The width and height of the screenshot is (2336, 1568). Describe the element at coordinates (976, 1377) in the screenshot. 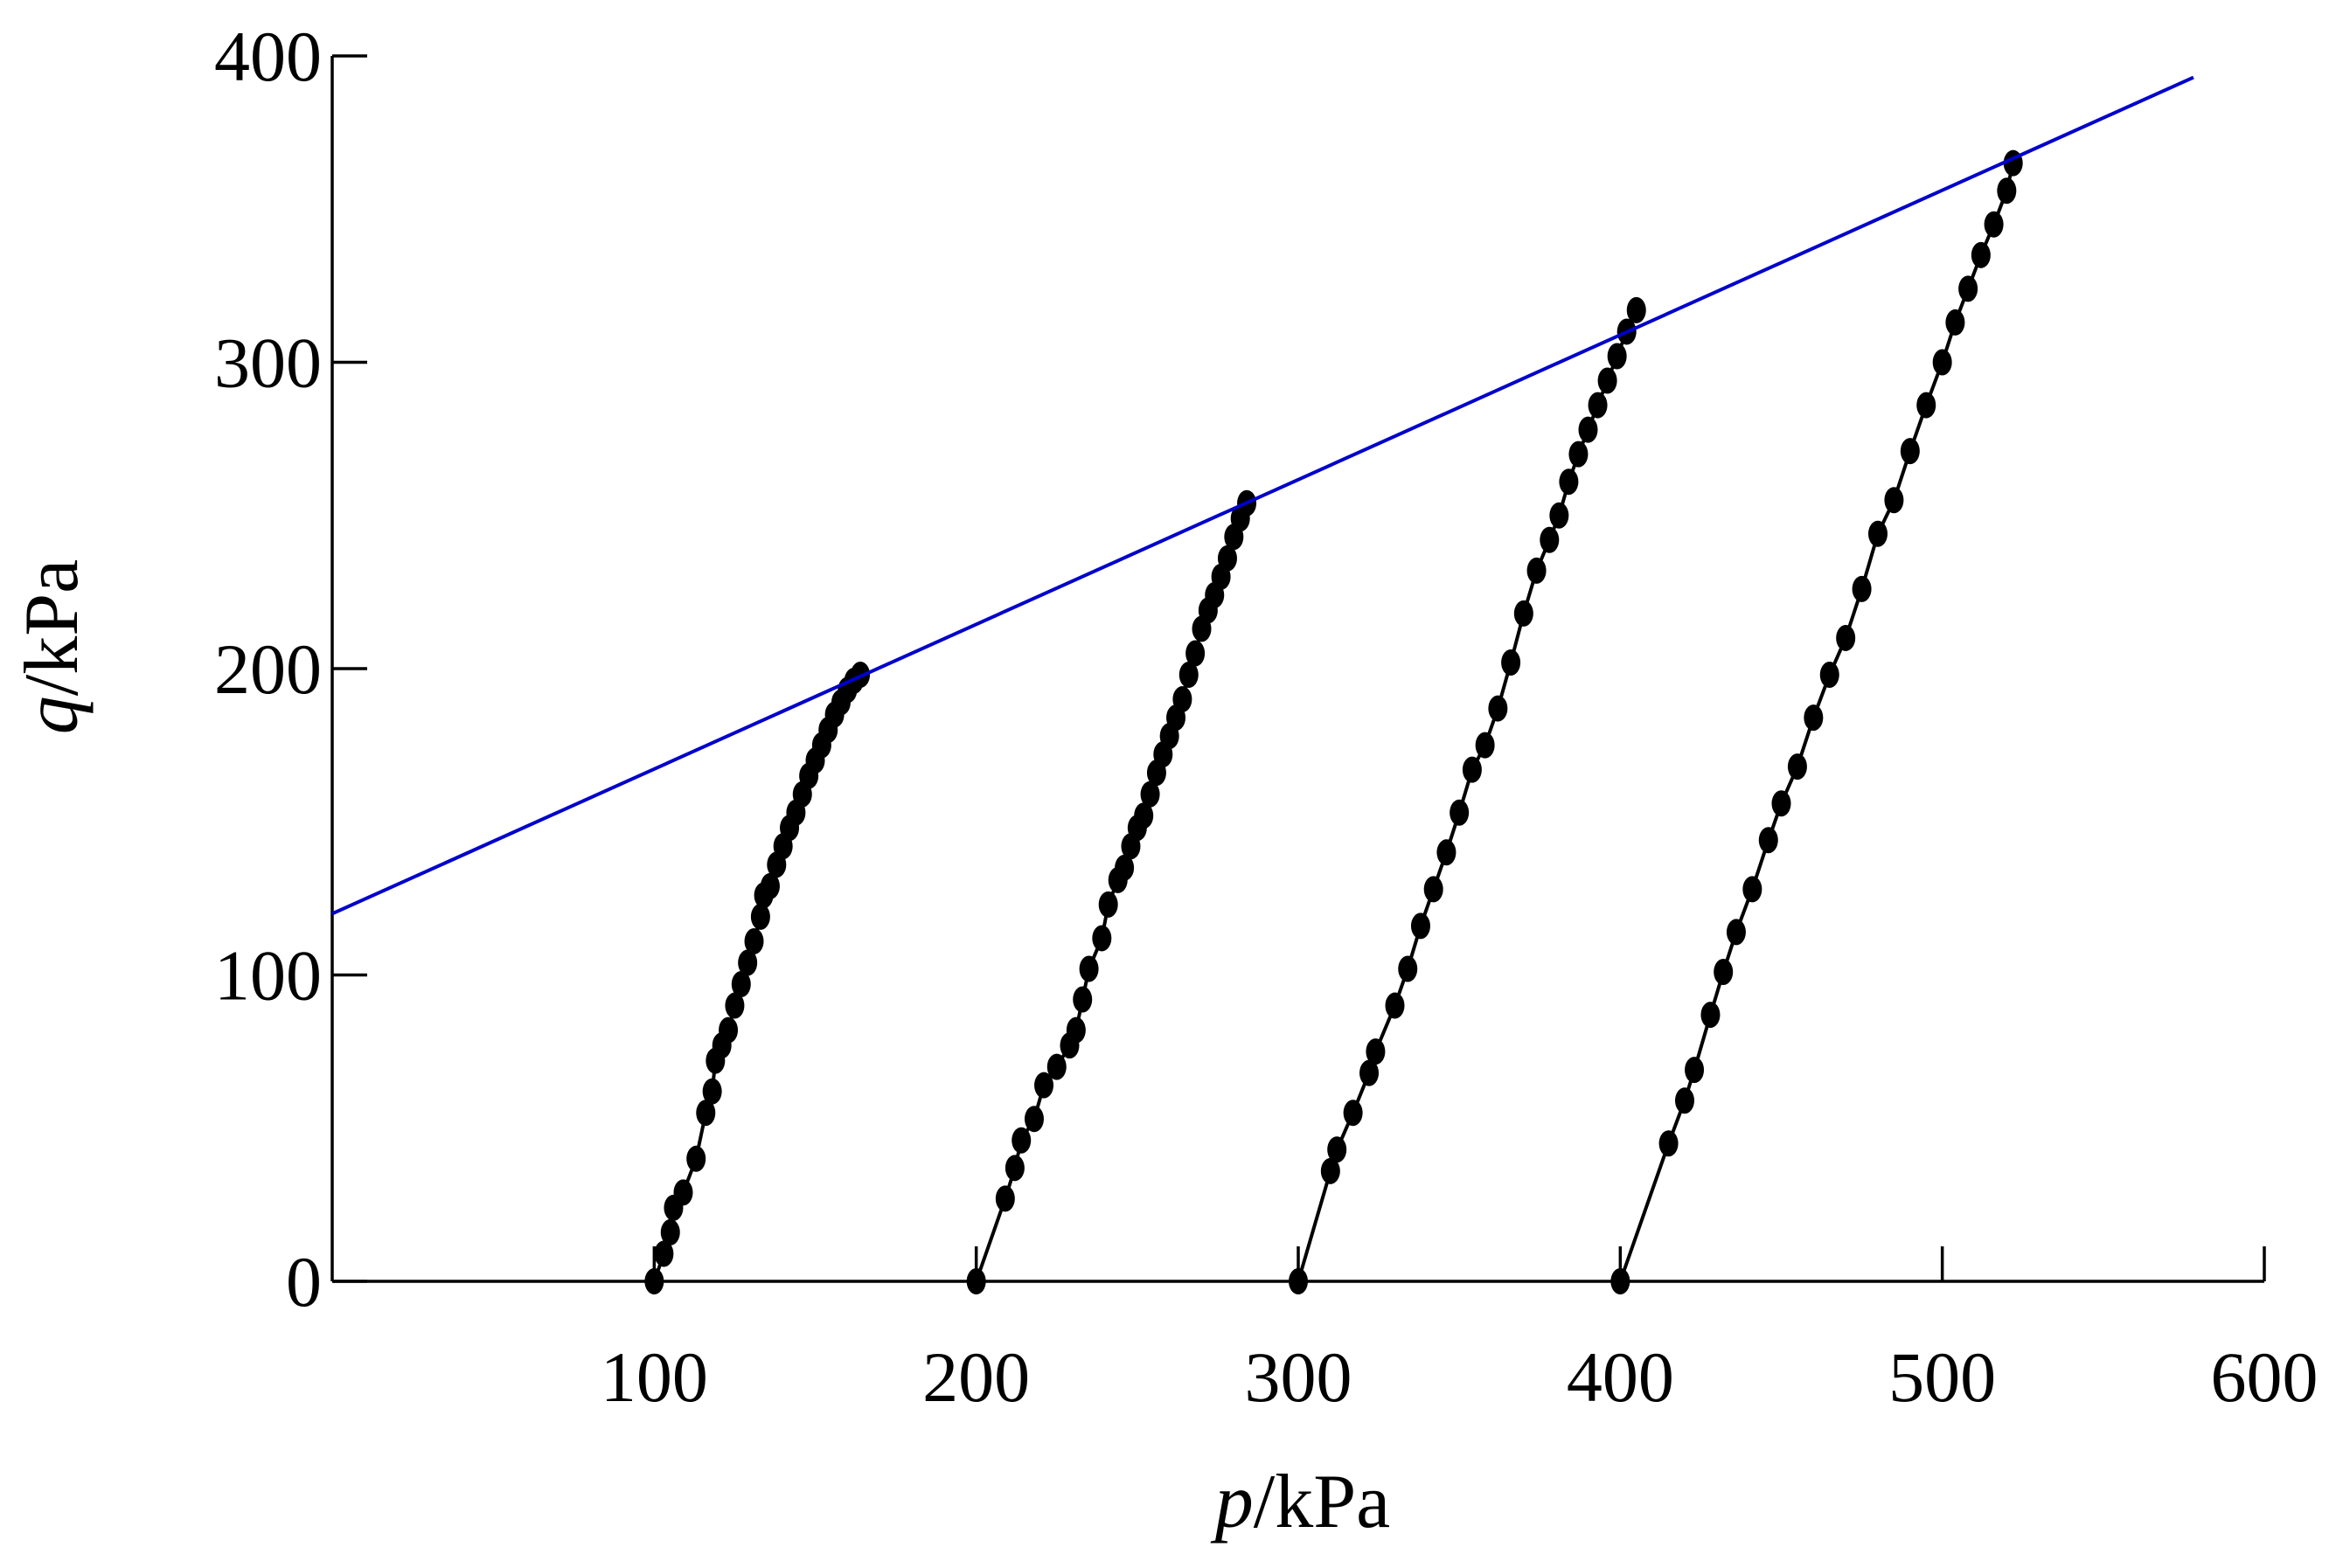

I see `x-tick-label: 200` at that location.